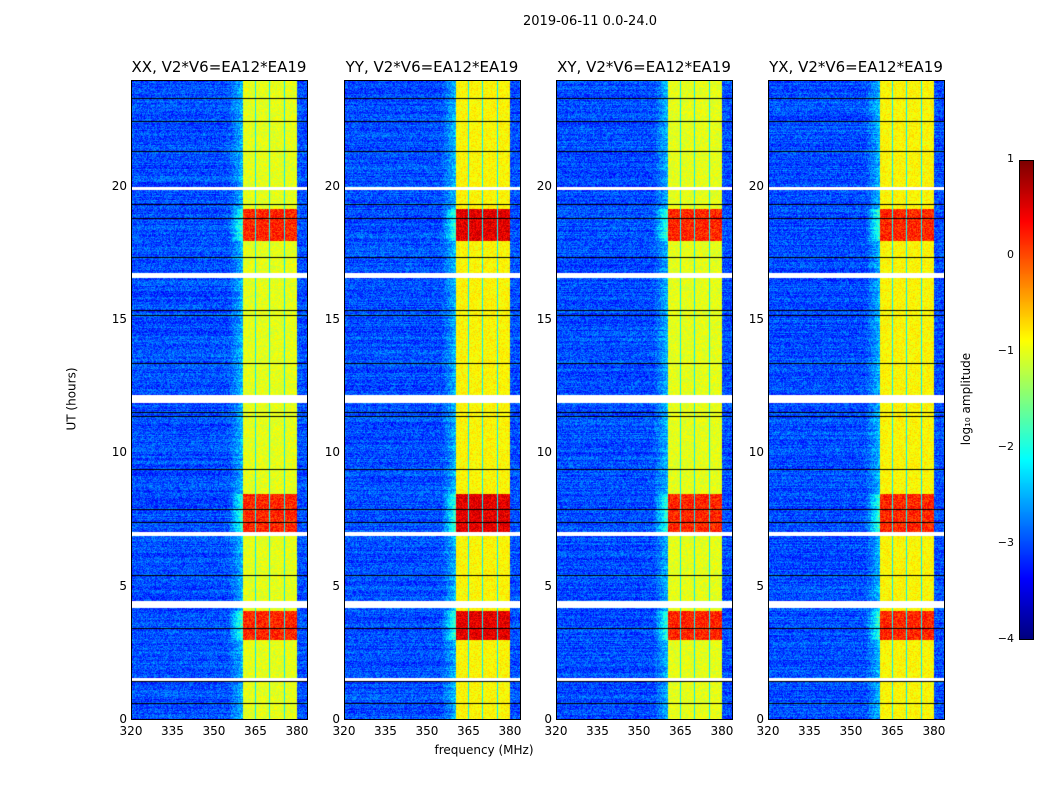  Describe the element at coordinates (219, 67) in the screenshot. I see `panel-title: XX, V2*V6=EA12*EA19` at that location.